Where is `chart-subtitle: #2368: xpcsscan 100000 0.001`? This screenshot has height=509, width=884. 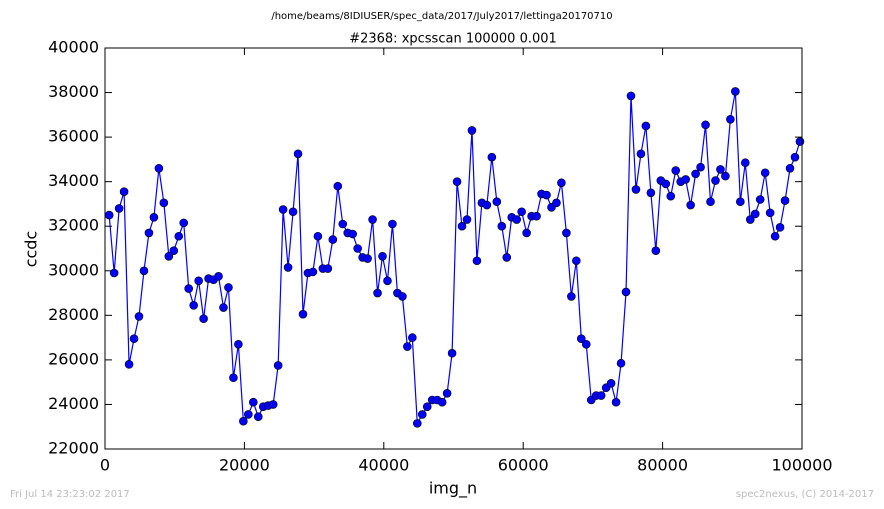
chart-subtitle: #2368: xpcsscan 100000 0.001 is located at coordinates (453, 39).